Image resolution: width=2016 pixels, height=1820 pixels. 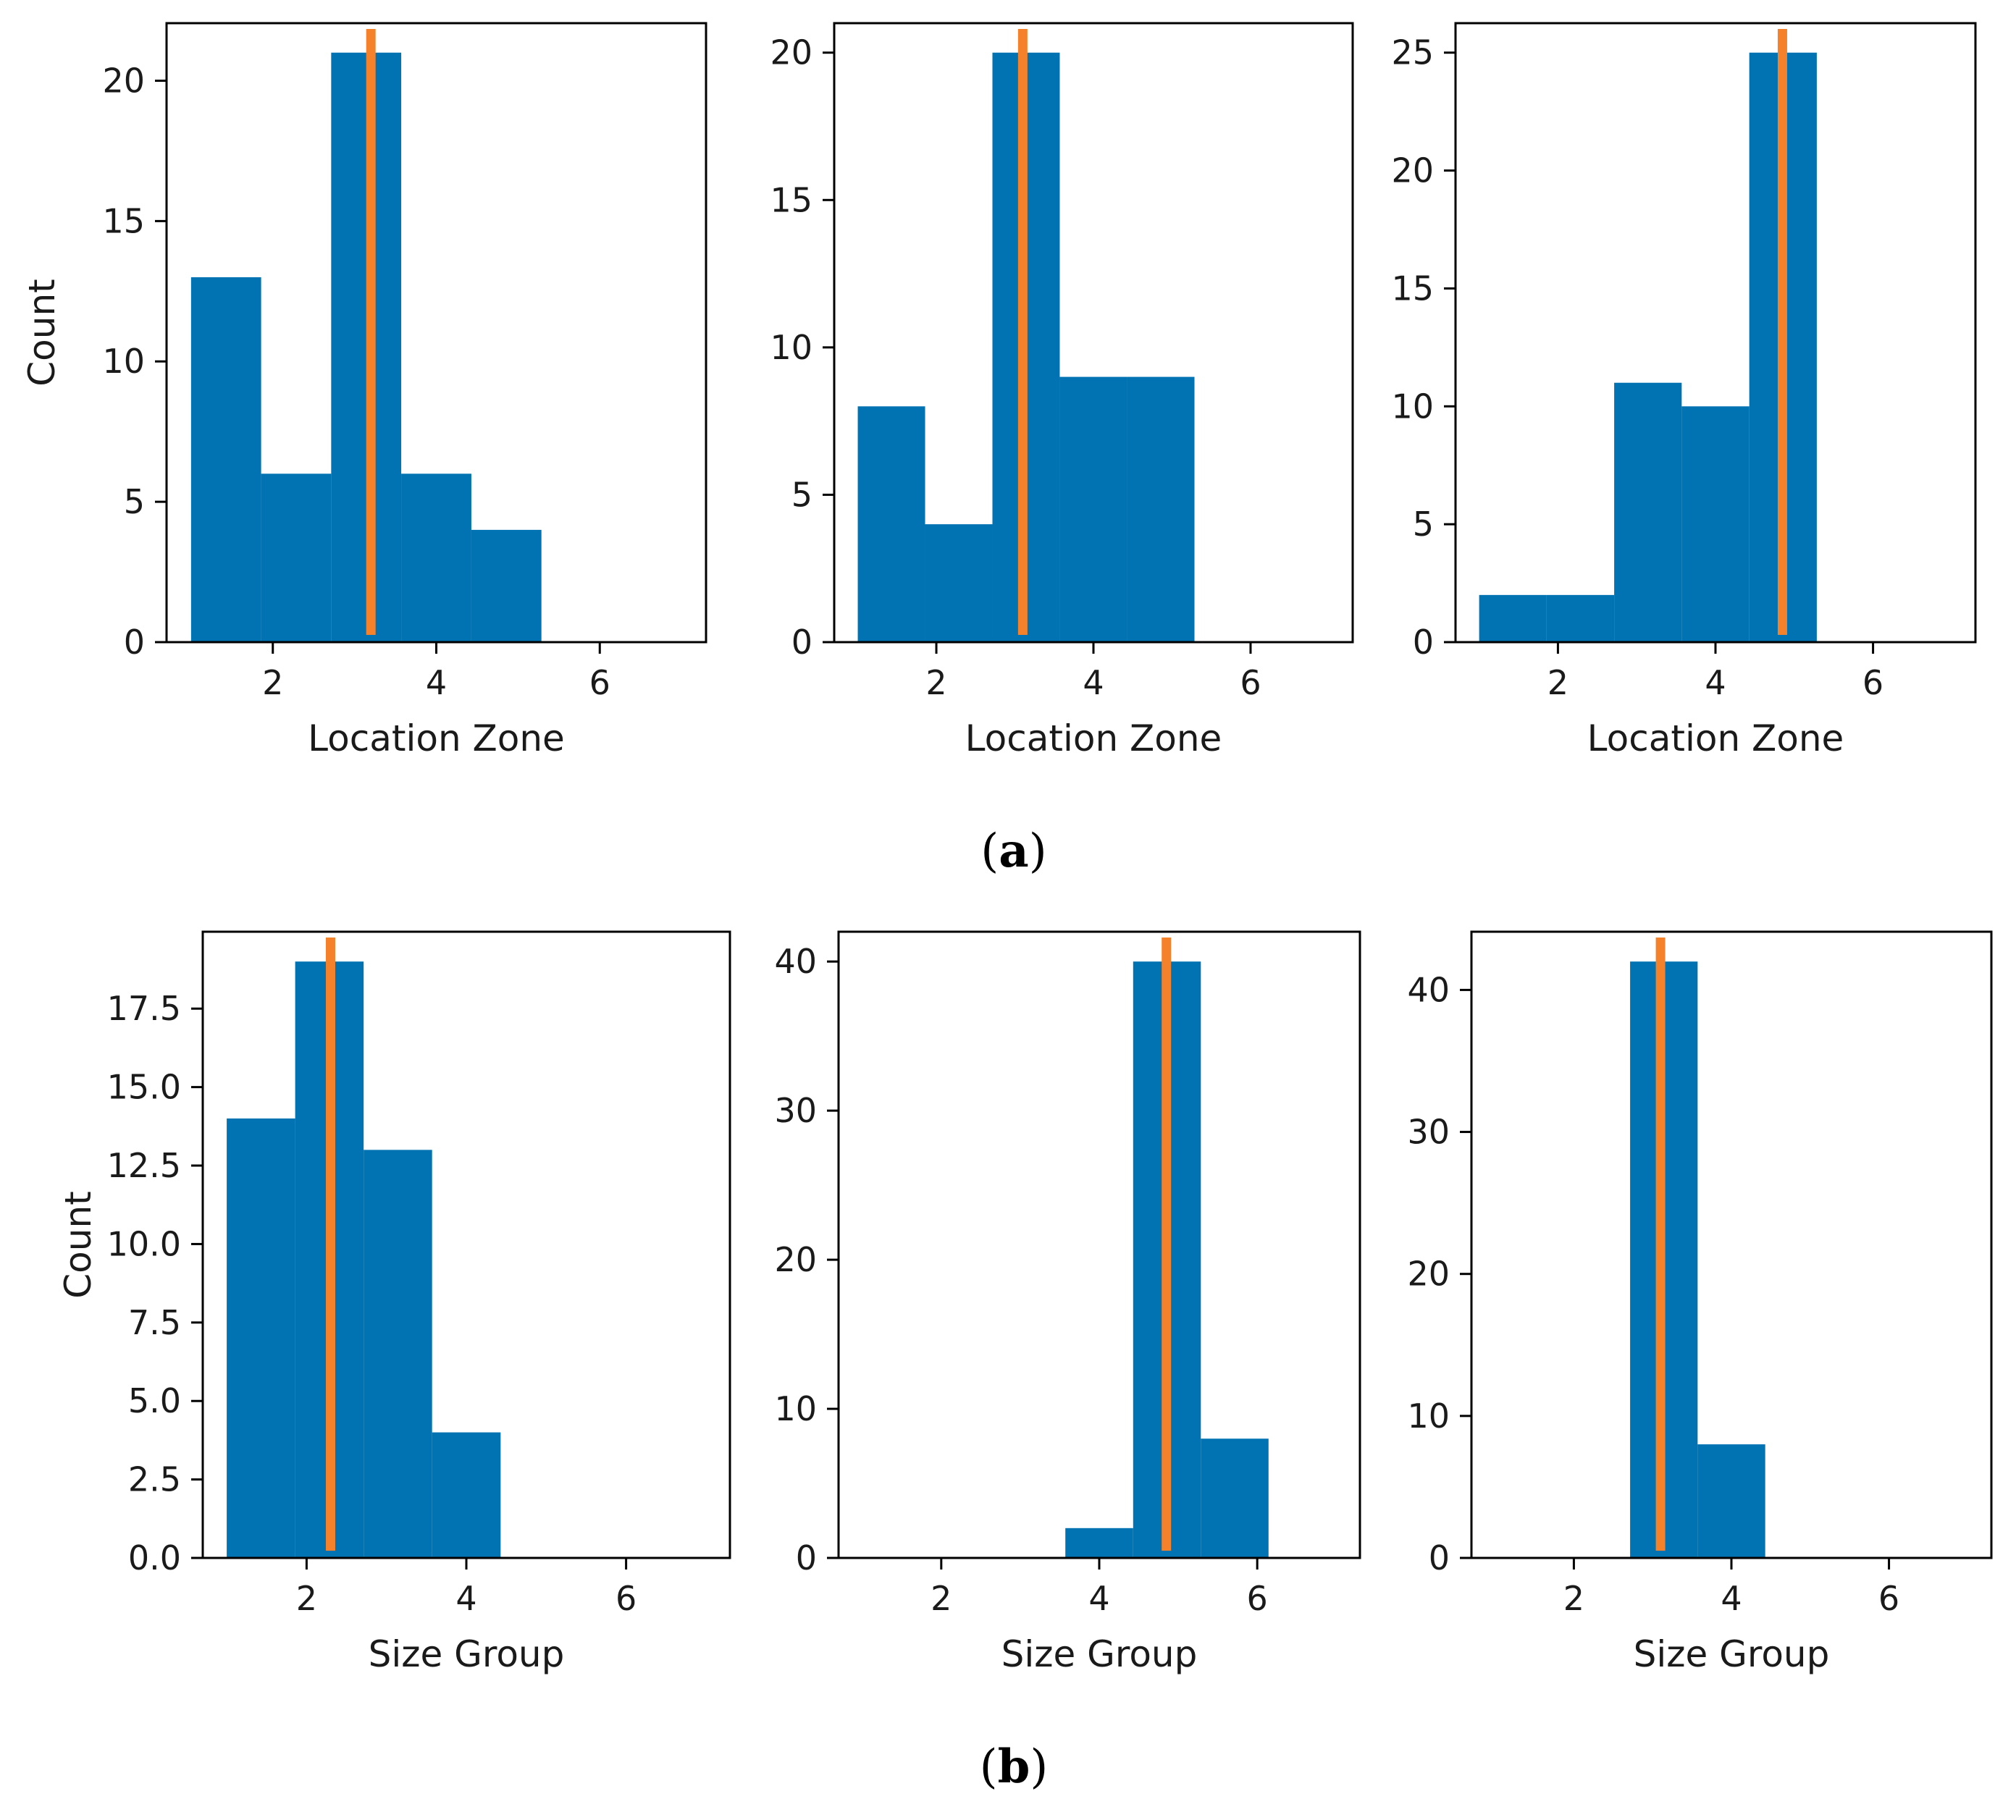 I want to click on histogram-size-group-2: 2 4 6 0 10 20 30 40 Size Group, so click(x=1067, y=1303).